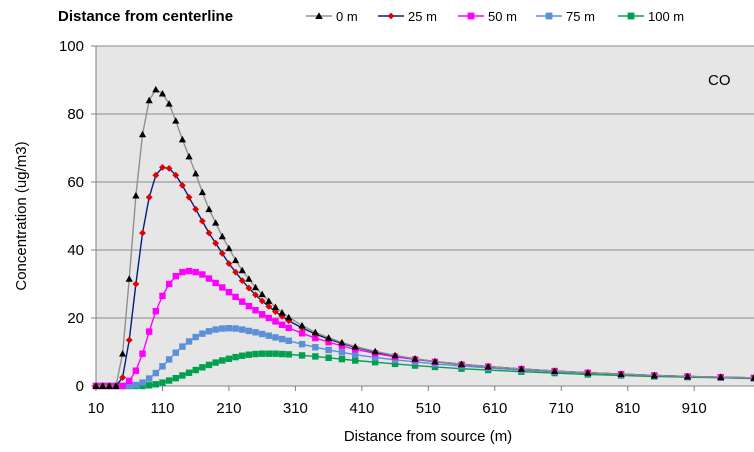 The image size is (754, 452). I want to click on y-tick-label: 60, so click(75, 182).